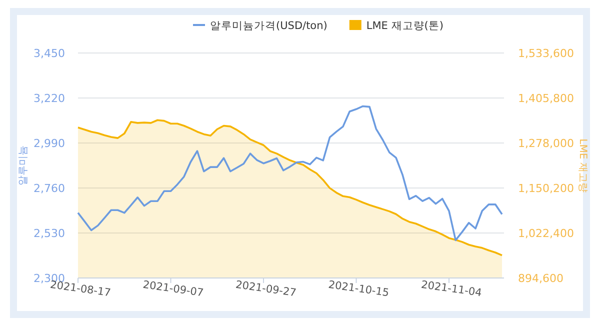 The width and height of the screenshot is (600, 326). I want to click on y2-axis-title: LME 재고량, so click(582, 165).